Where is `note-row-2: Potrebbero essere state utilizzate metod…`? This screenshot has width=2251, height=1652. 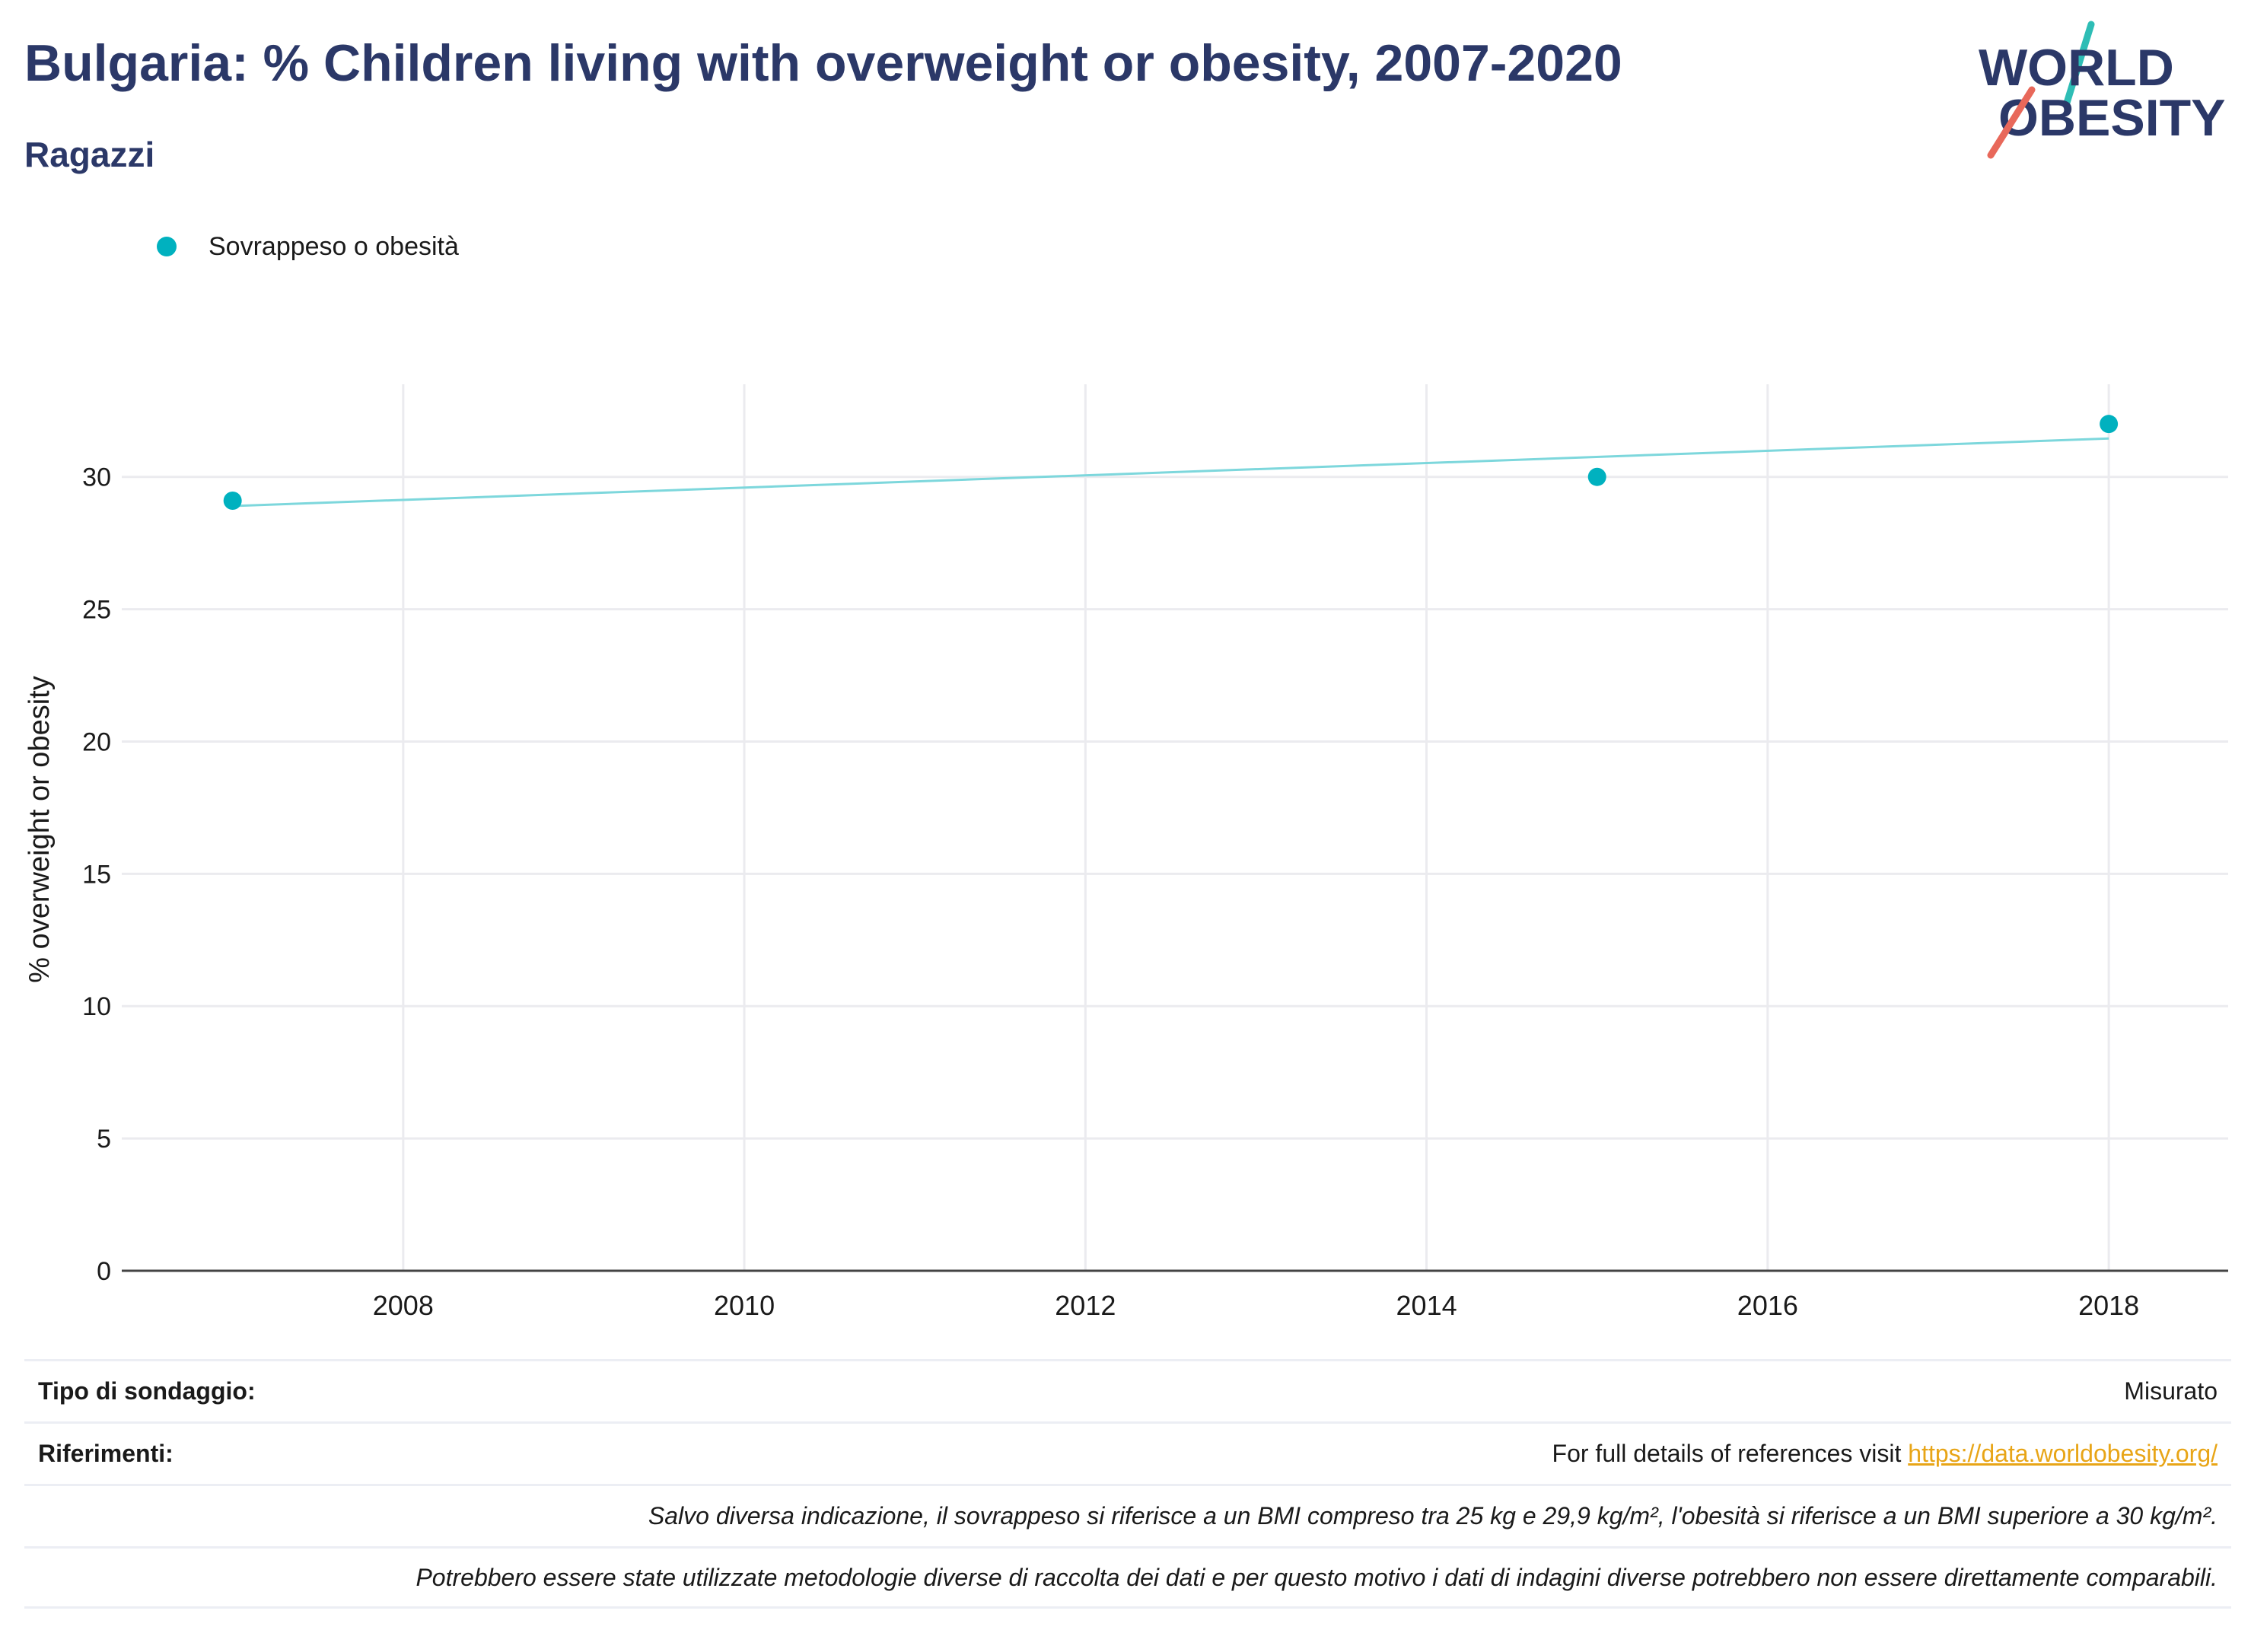
note-row-2: Potrebbero essere state utilizzate metod… is located at coordinates (1127, 1577).